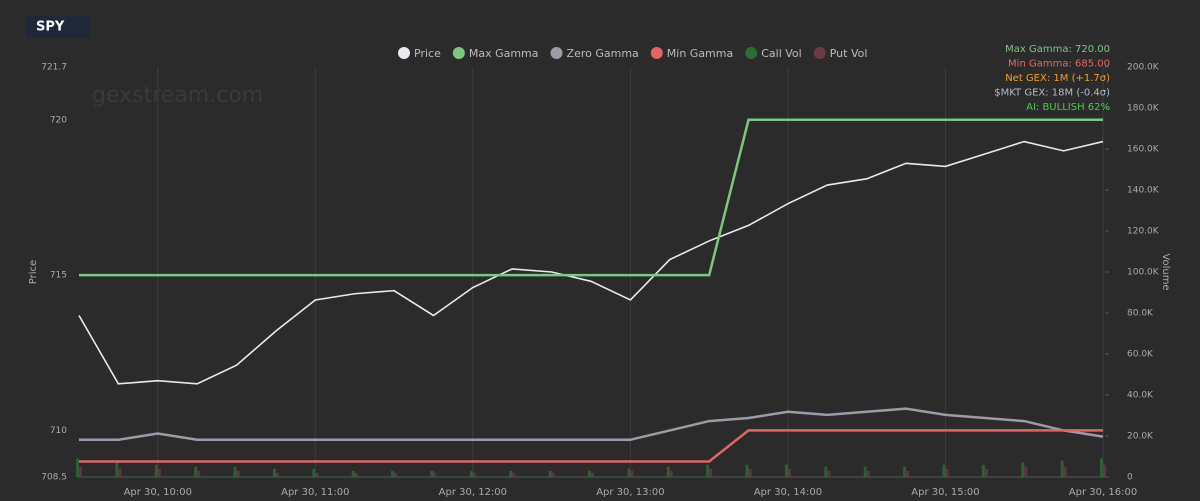  What do you see at coordinates (1143, 273) in the screenshot?
I see `y2-tick-label: 100.0K` at bounding box center [1143, 273].